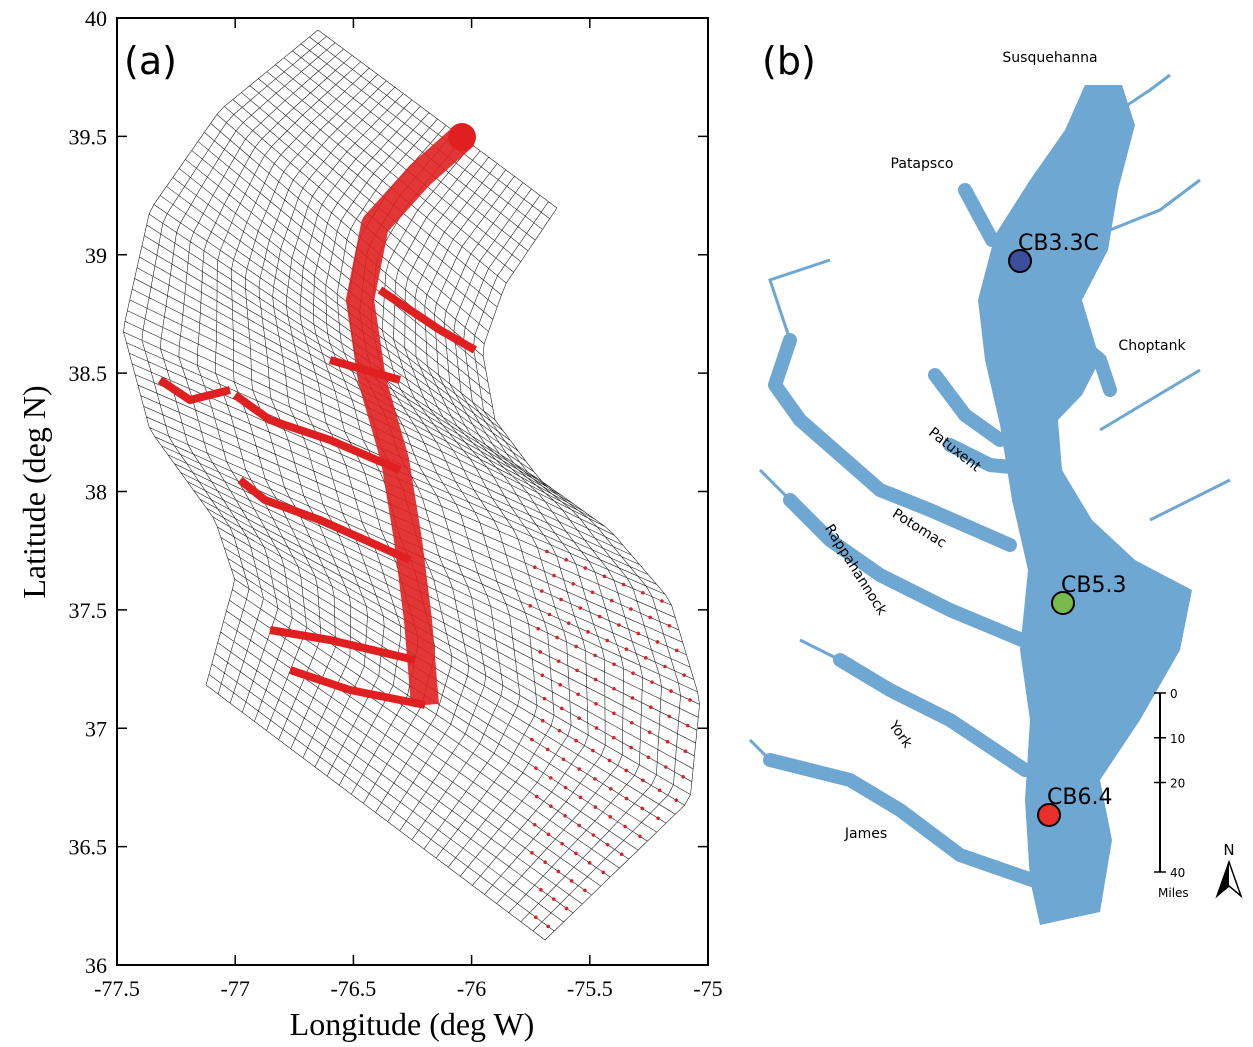 Image resolution: width=1253 pixels, height=1047 pixels. Describe the element at coordinates (707, 988) in the screenshot. I see `x-tick-label: -75` at that location.